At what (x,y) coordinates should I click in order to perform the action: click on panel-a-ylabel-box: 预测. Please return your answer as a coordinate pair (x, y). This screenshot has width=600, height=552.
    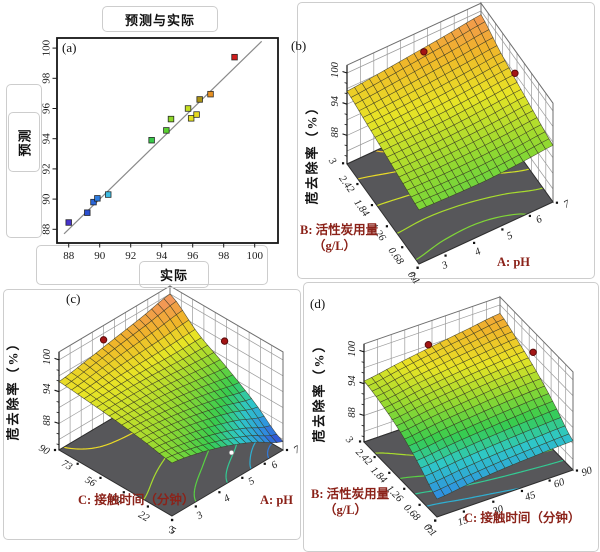
    Looking at the image, I should click on (24, 142).